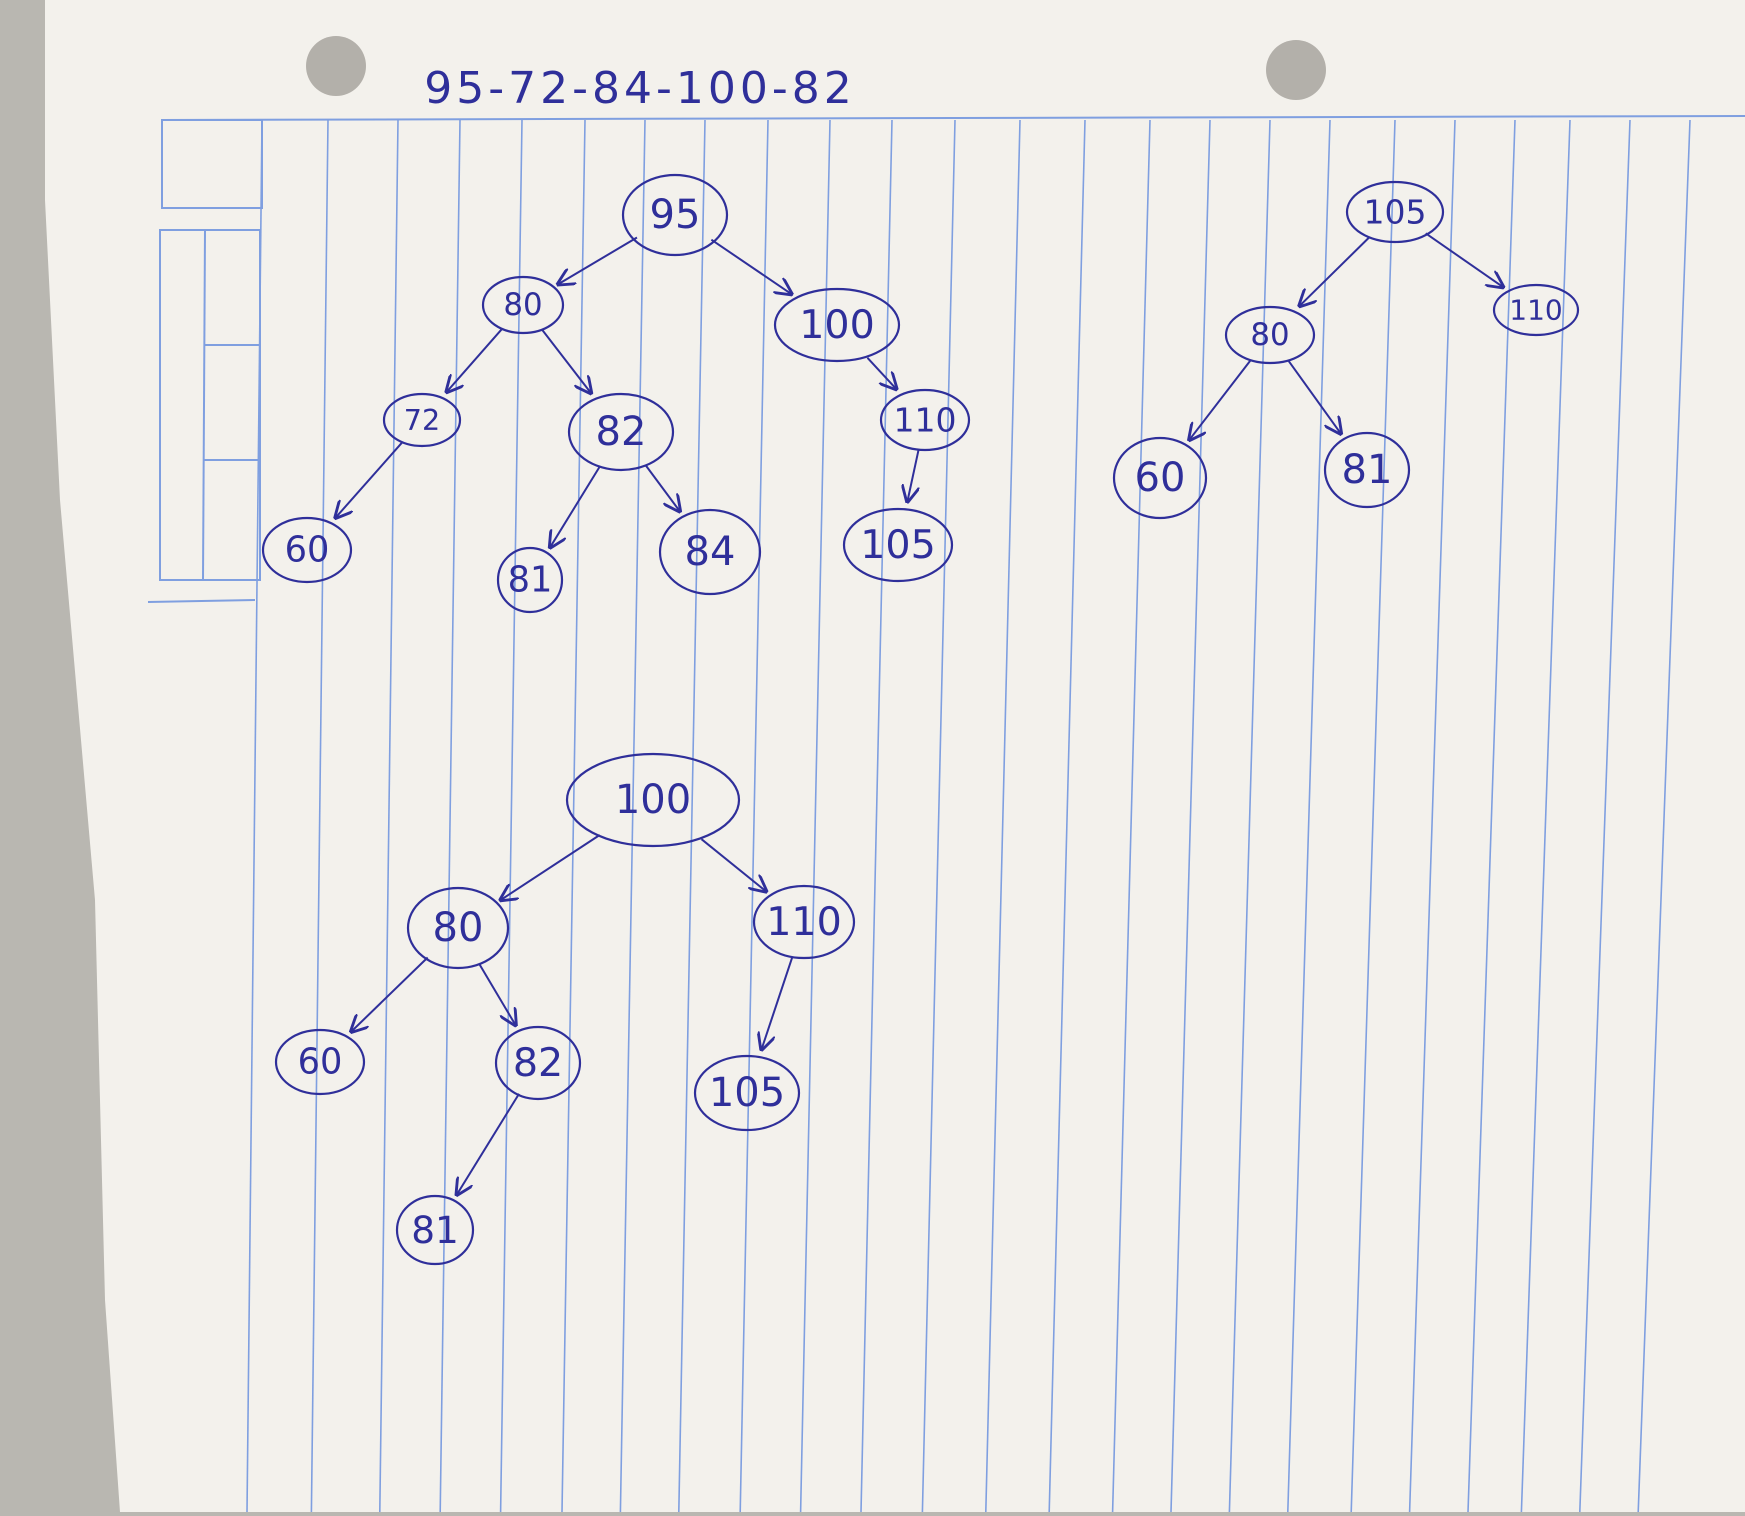 The width and height of the screenshot is (1745, 1516). Describe the element at coordinates (336, 66) in the screenshot. I see `binder-hole-left` at that location.